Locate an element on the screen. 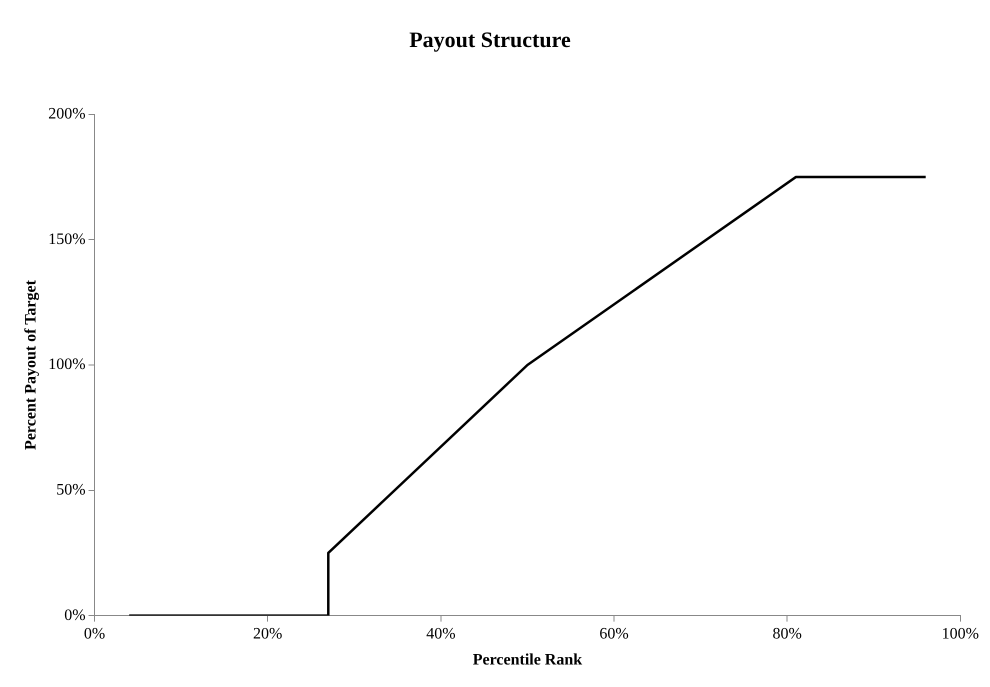  y-tick-label: 200% is located at coordinates (67, 114).